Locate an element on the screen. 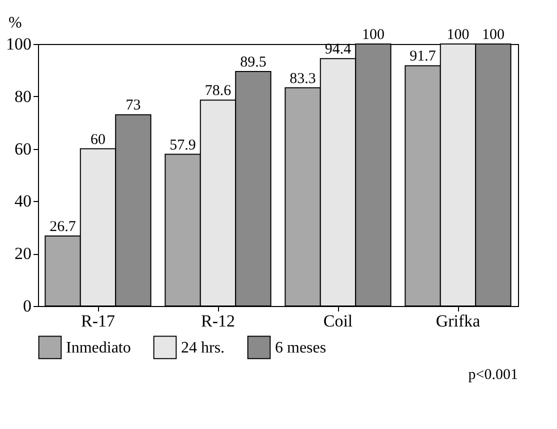  y-tick-label: 100 is located at coordinates (19, 44).